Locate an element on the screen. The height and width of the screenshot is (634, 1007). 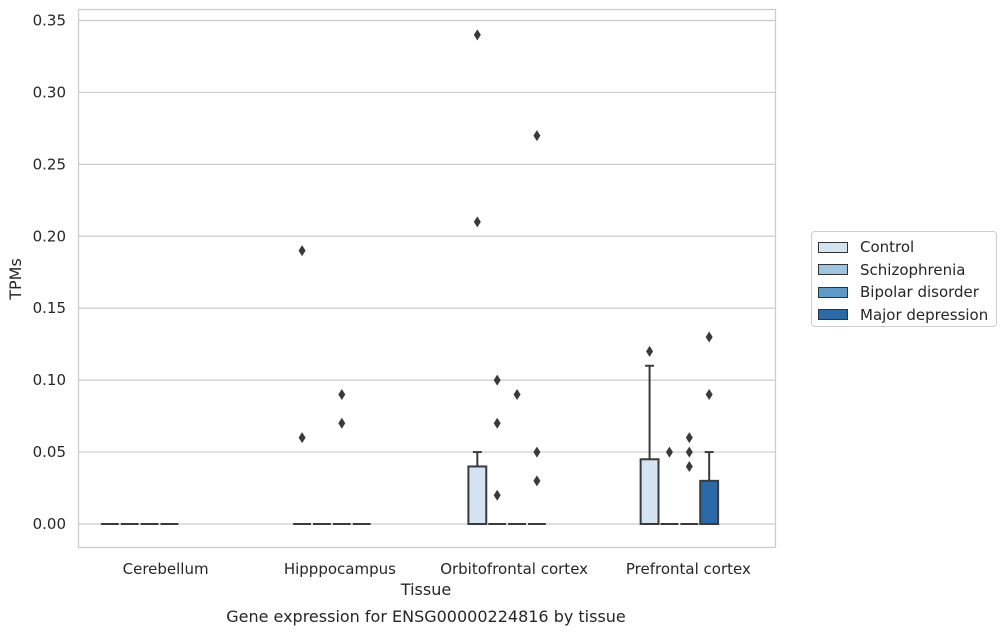
y-tick-labels: 0.00 0.05 0.10 0.15 0.20 0.25 0.30 0.35 is located at coordinates (49, 273).